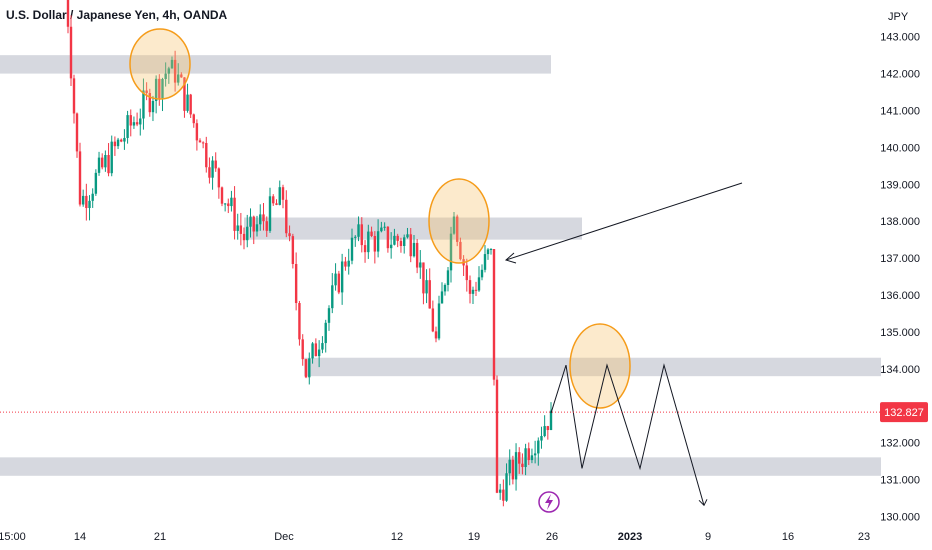 This screenshot has height=550, width=932. I want to click on y-tick-label: 132.000, so click(900, 444).